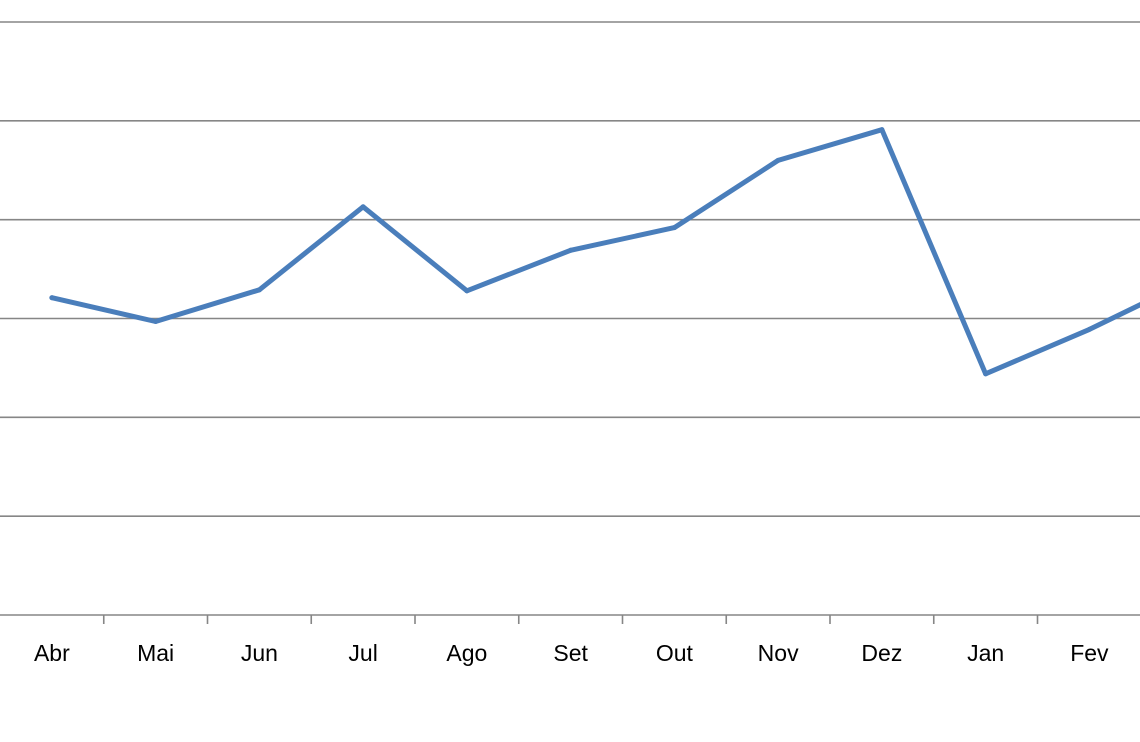 This screenshot has width=1140, height=742. Describe the element at coordinates (778, 653) in the screenshot. I see `x-tick-label-nov: Nov` at that location.